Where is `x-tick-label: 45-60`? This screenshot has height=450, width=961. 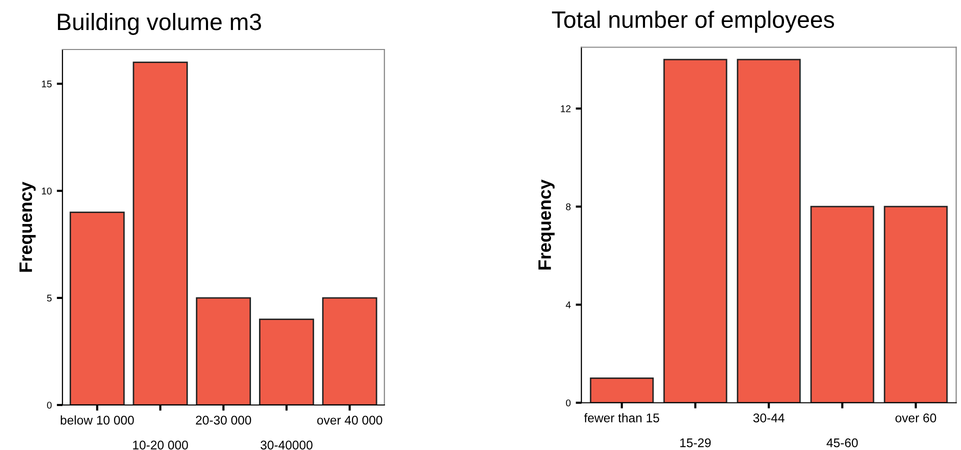
x-tick-label: 45-60 is located at coordinates (842, 443).